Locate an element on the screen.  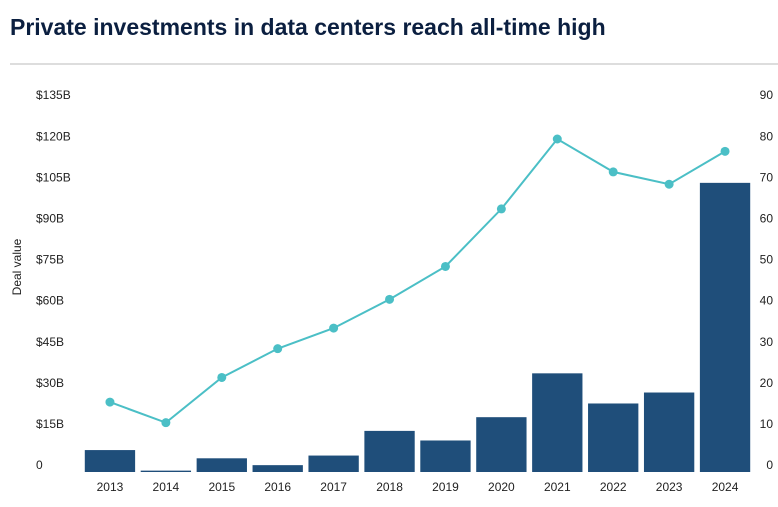
x-tick-label: 2018 is located at coordinates (389, 487).